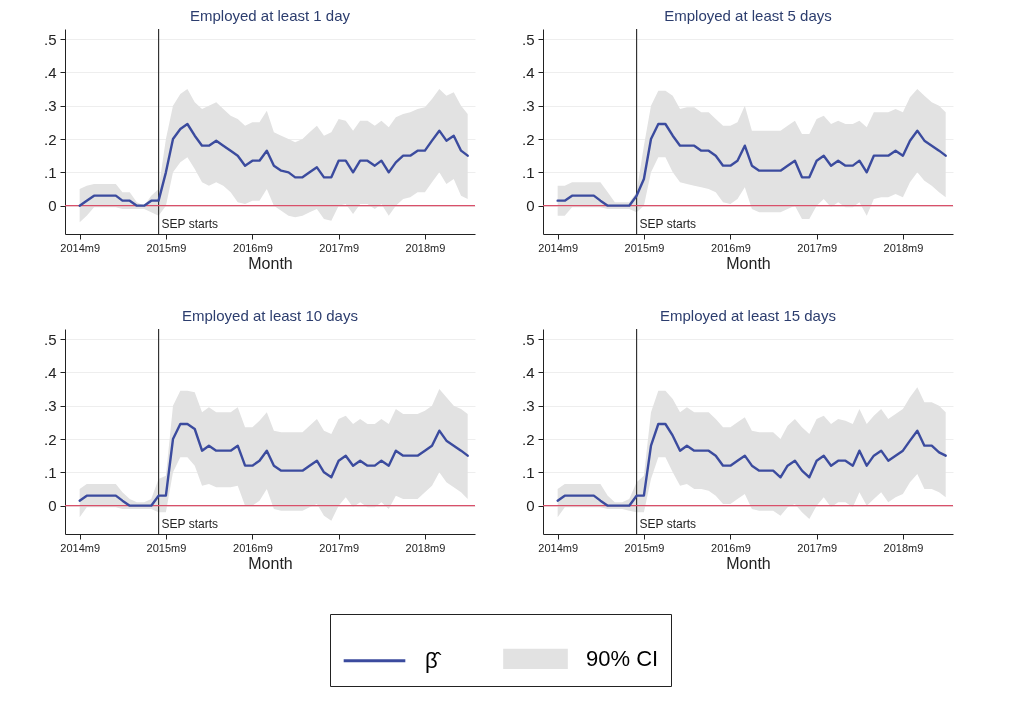 This screenshot has height=709, width=1016. What do you see at coordinates (622, 658) in the screenshot?
I see `text: 90% CI` at bounding box center [622, 658].